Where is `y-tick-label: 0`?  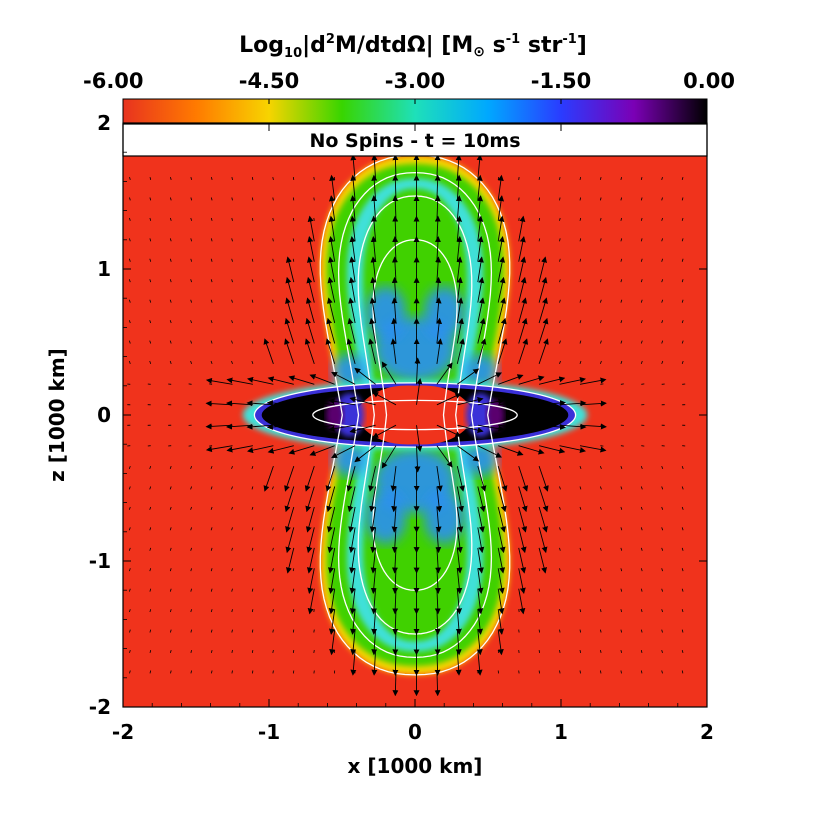 y-tick-label: 0 is located at coordinates (104, 415).